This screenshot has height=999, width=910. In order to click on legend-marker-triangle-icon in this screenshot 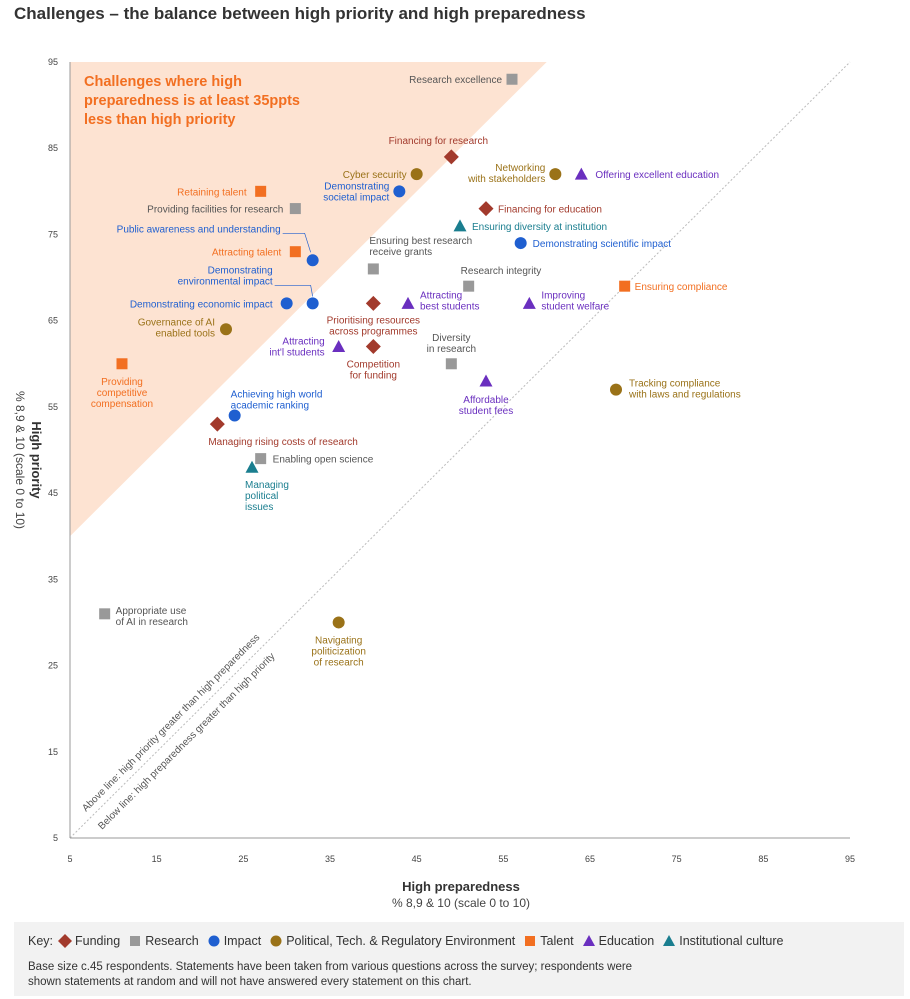, I will do `click(588, 940)`.